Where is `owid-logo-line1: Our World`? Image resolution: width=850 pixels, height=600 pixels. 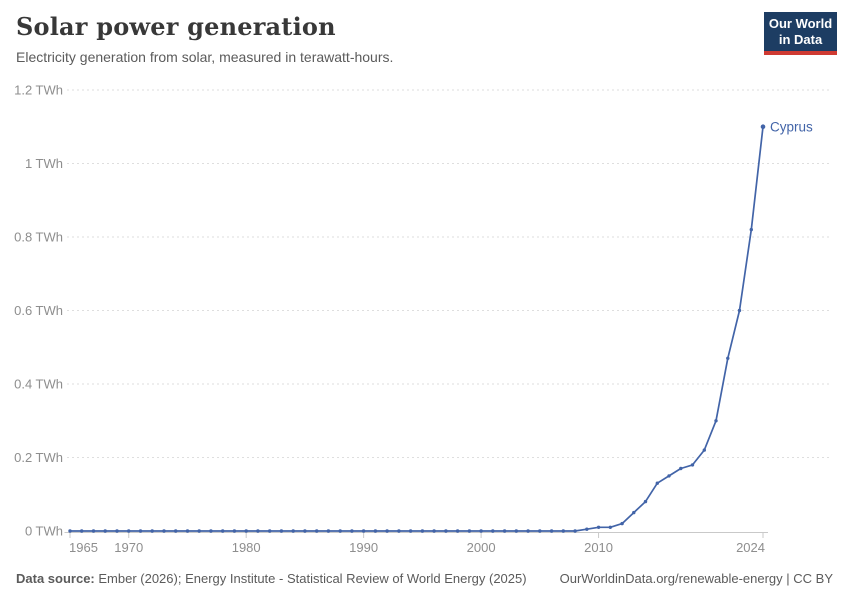 owid-logo-line1: Our World is located at coordinates (800, 23).